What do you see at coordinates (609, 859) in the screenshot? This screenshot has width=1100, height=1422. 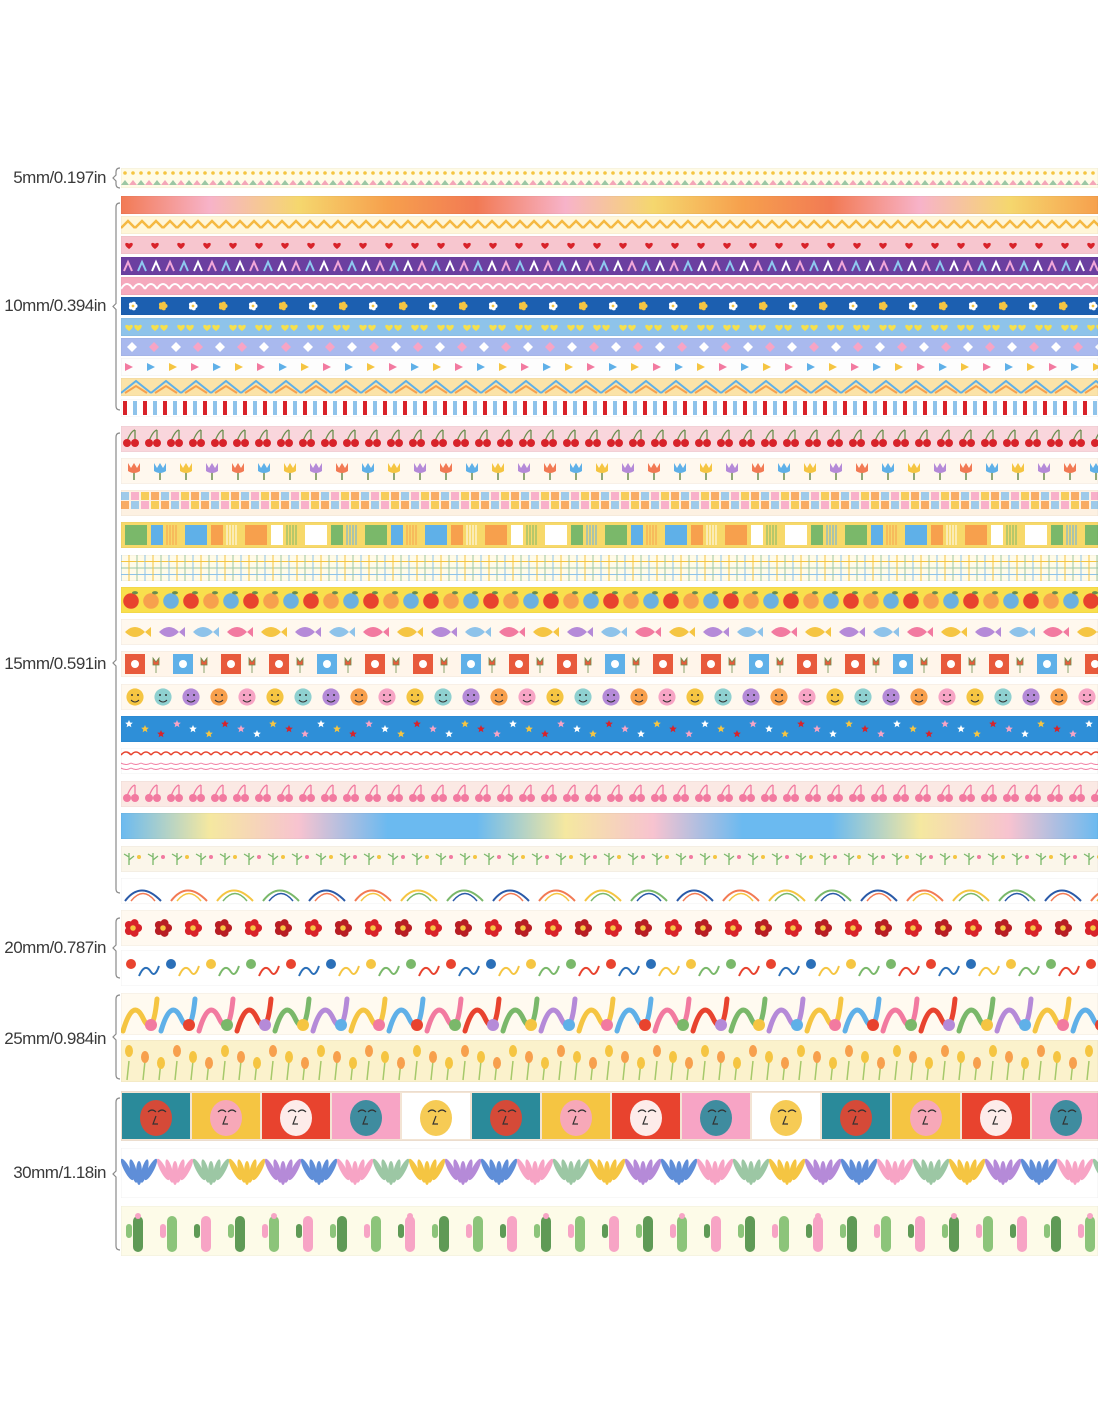 I see `tape-strip-tiny-herbs` at bounding box center [609, 859].